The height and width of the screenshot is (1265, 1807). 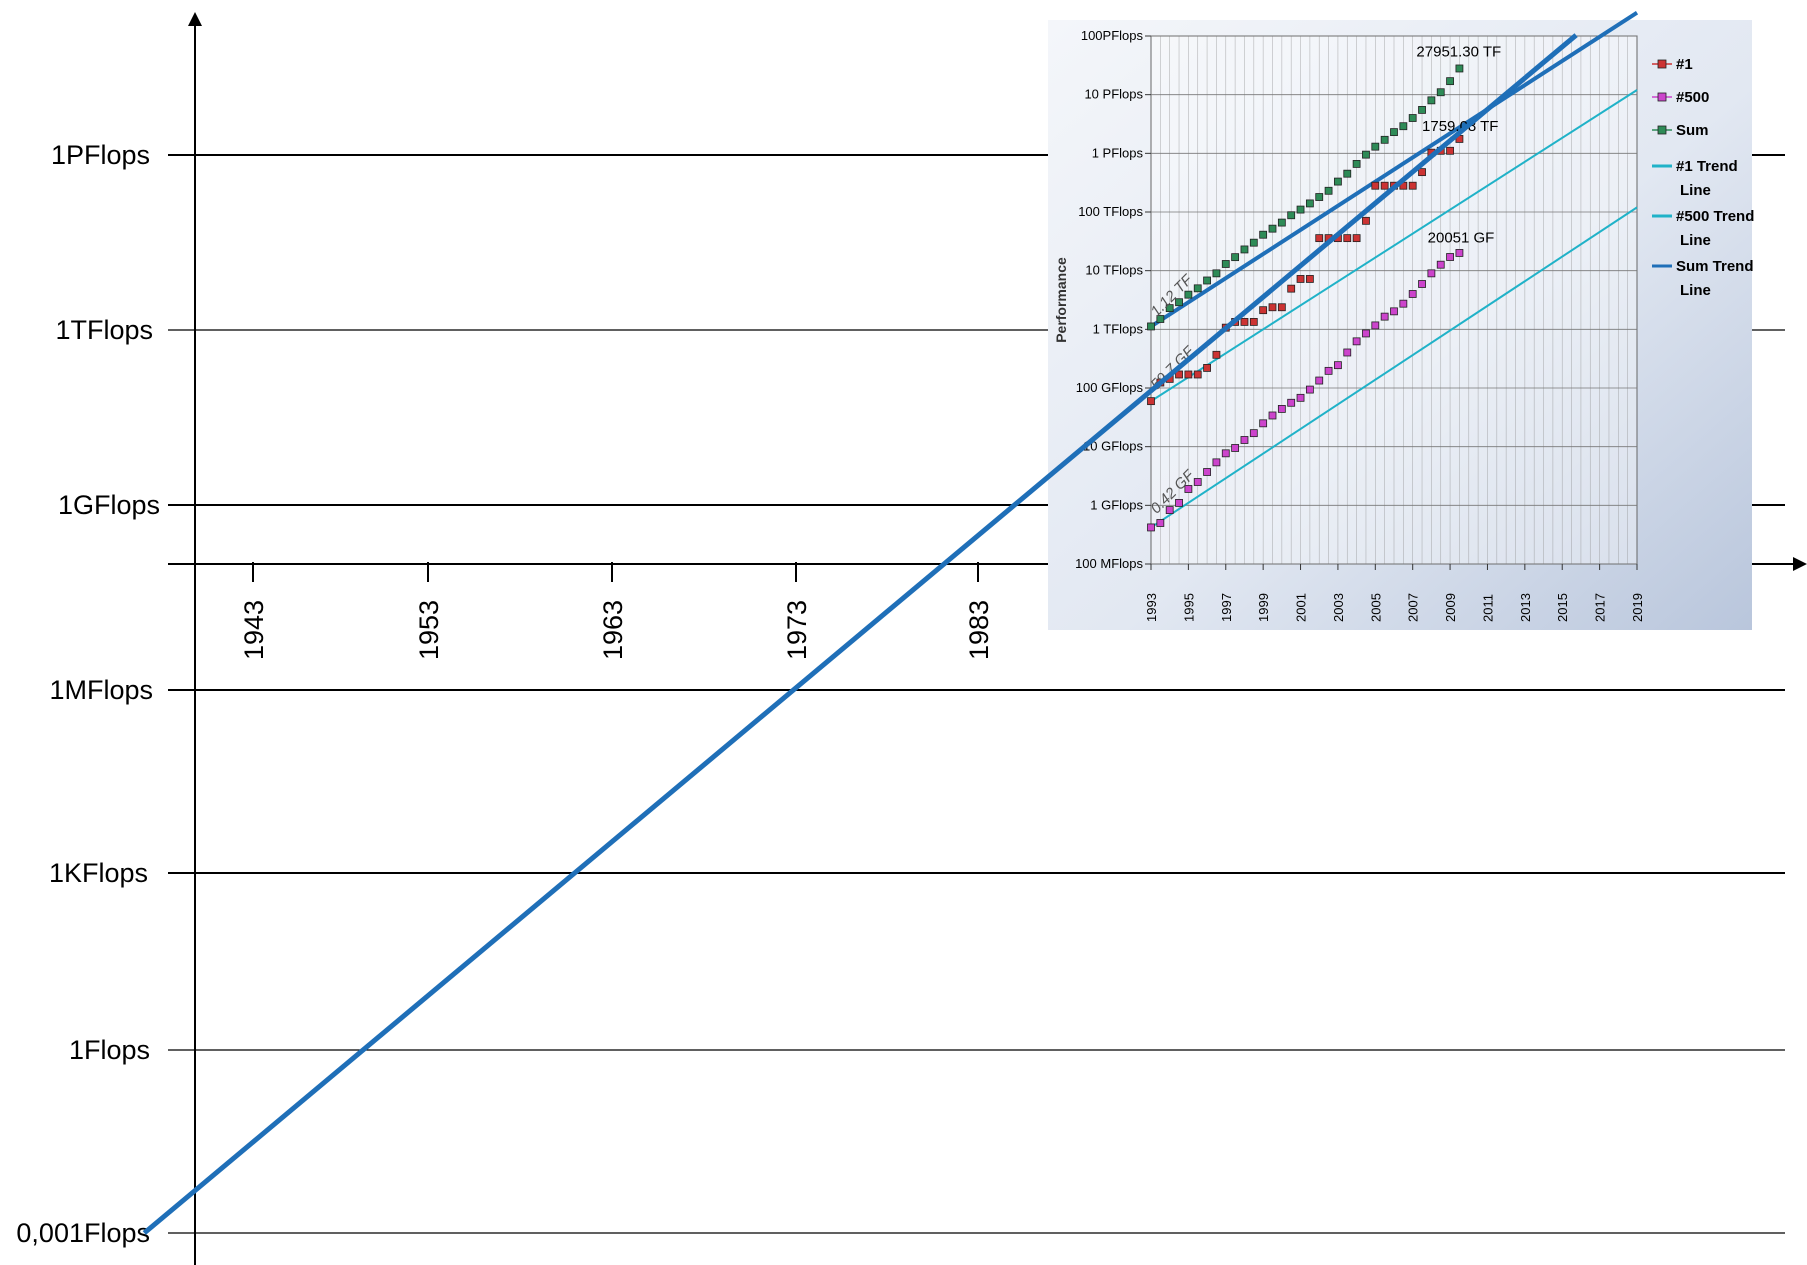 I want to click on inset-legend-label-line: #1 Trend, so click(x=1707, y=166).